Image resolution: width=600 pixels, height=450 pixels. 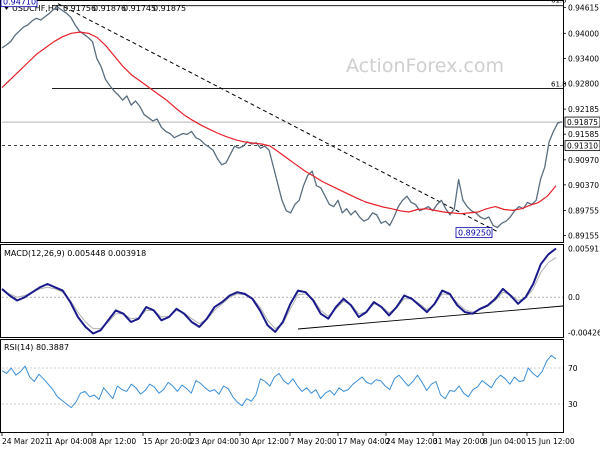 What do you see at coordinates (364, 441) in the screenshot?
I see `time-tick-label: 17 May 04:00` at bounding box center [364, 441].